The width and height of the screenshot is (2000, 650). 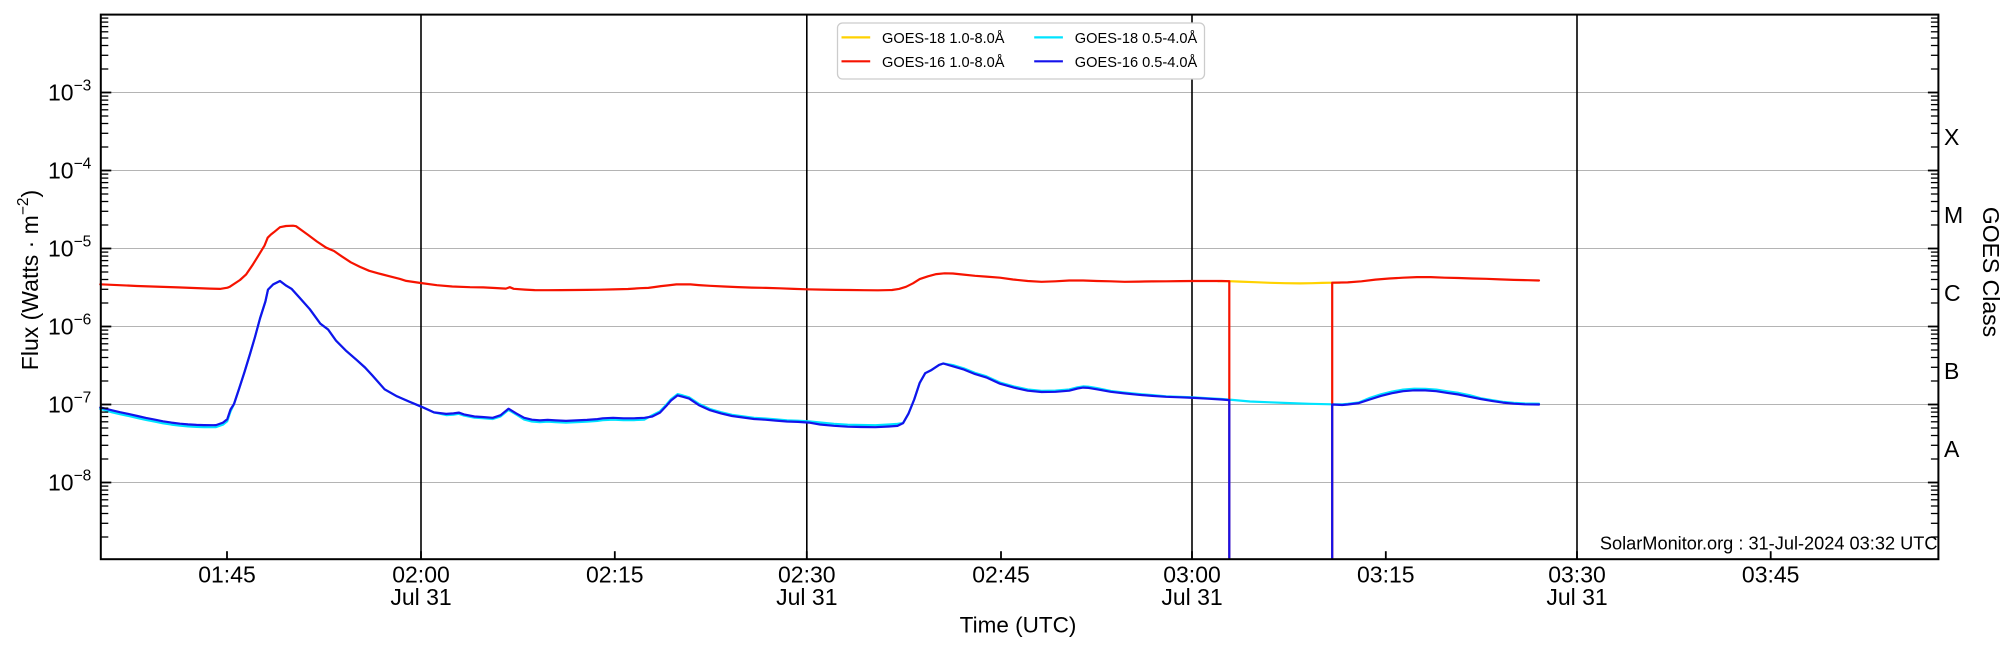 What do you see at coordinates (1001, 575) in the screenshot?
I see `svg-text: 02:45` at bounding box center [1001, 575].